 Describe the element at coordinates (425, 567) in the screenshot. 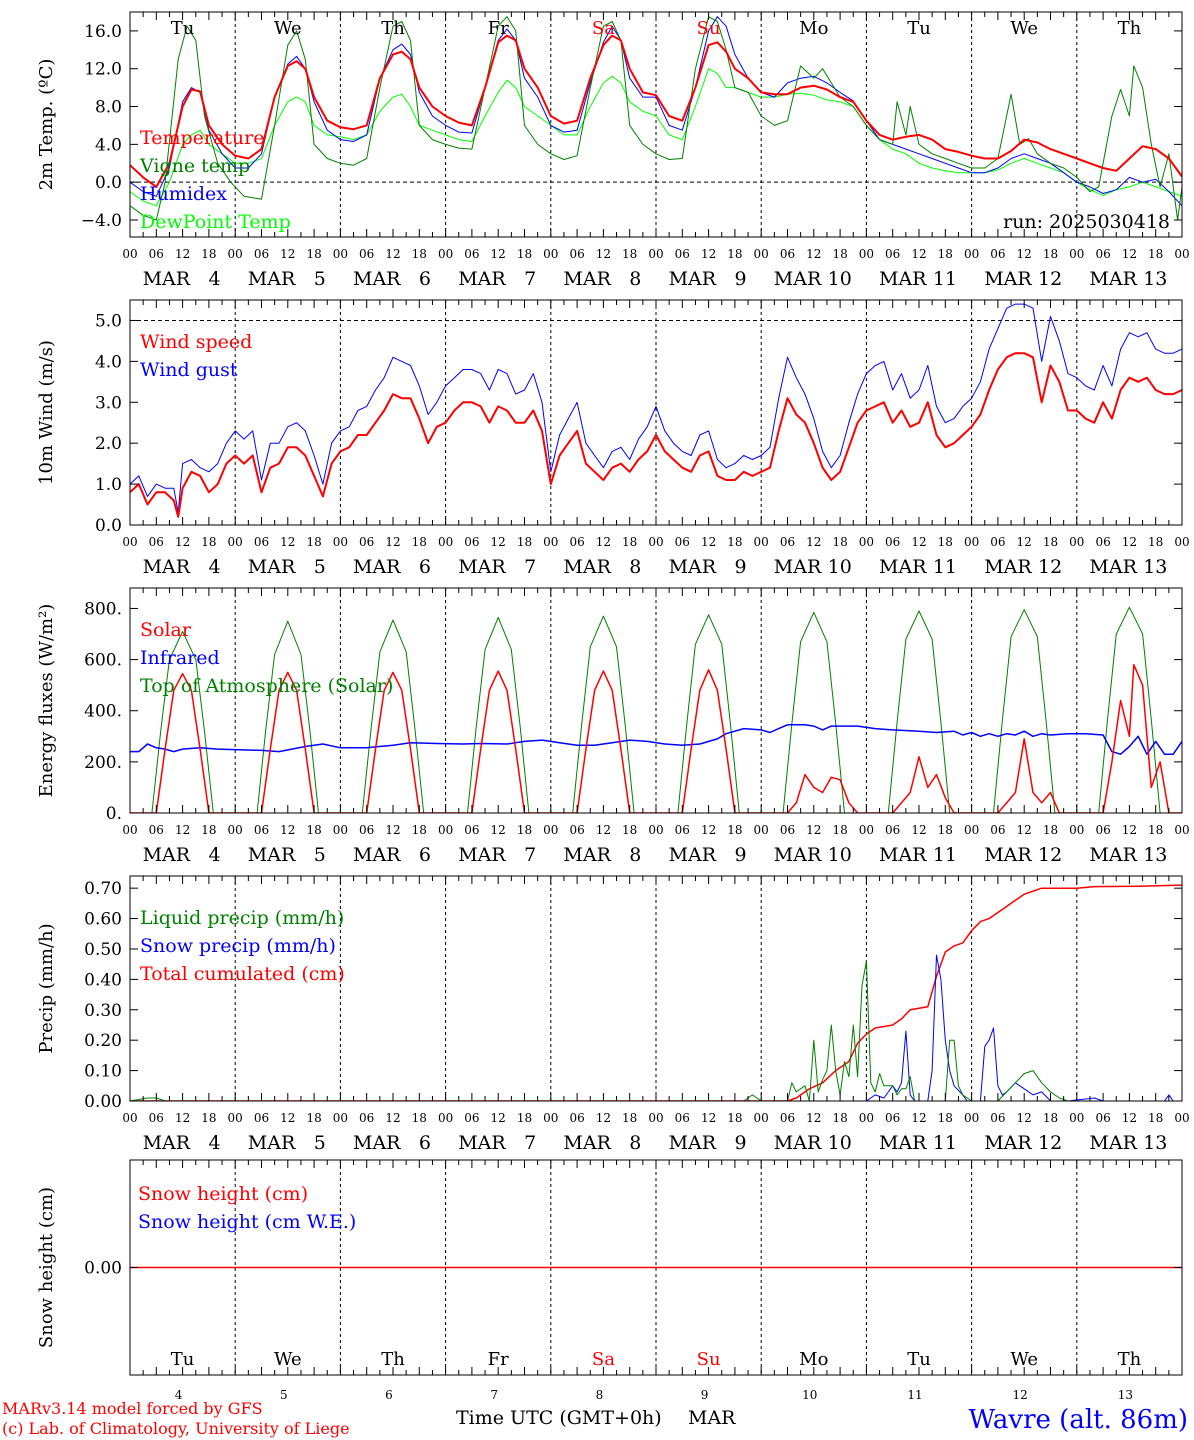

I see `date-day-label: 6` at that location.